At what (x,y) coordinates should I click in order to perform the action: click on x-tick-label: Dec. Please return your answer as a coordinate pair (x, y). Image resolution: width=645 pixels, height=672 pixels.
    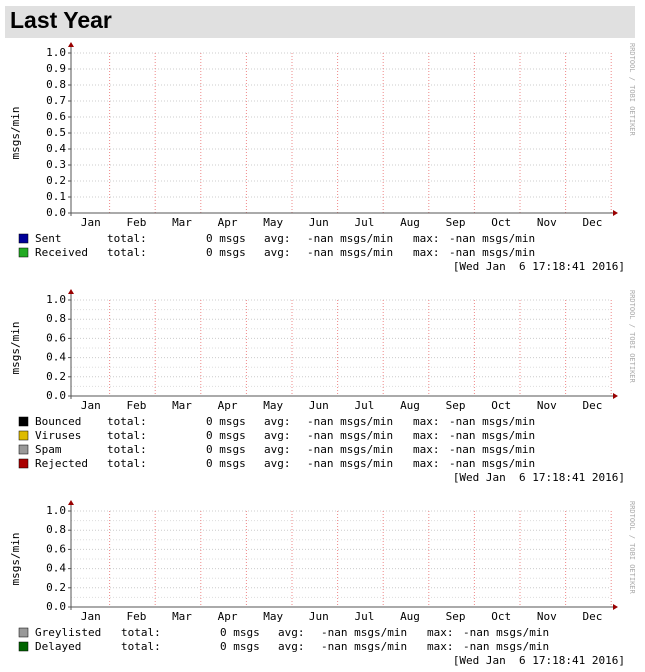
    Looking at the image, I should click on (592, 616).